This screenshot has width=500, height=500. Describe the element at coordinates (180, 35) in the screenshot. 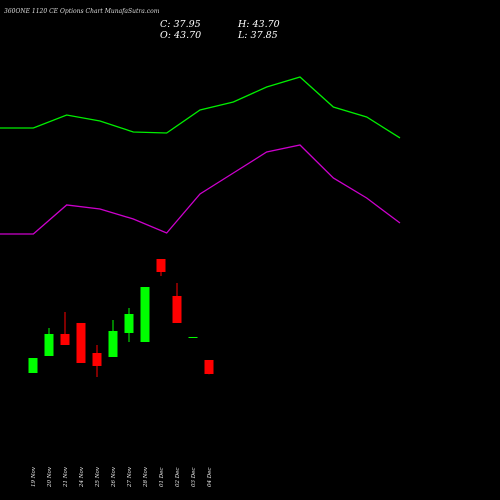

I see `open-label: O: 43.70` at that location.